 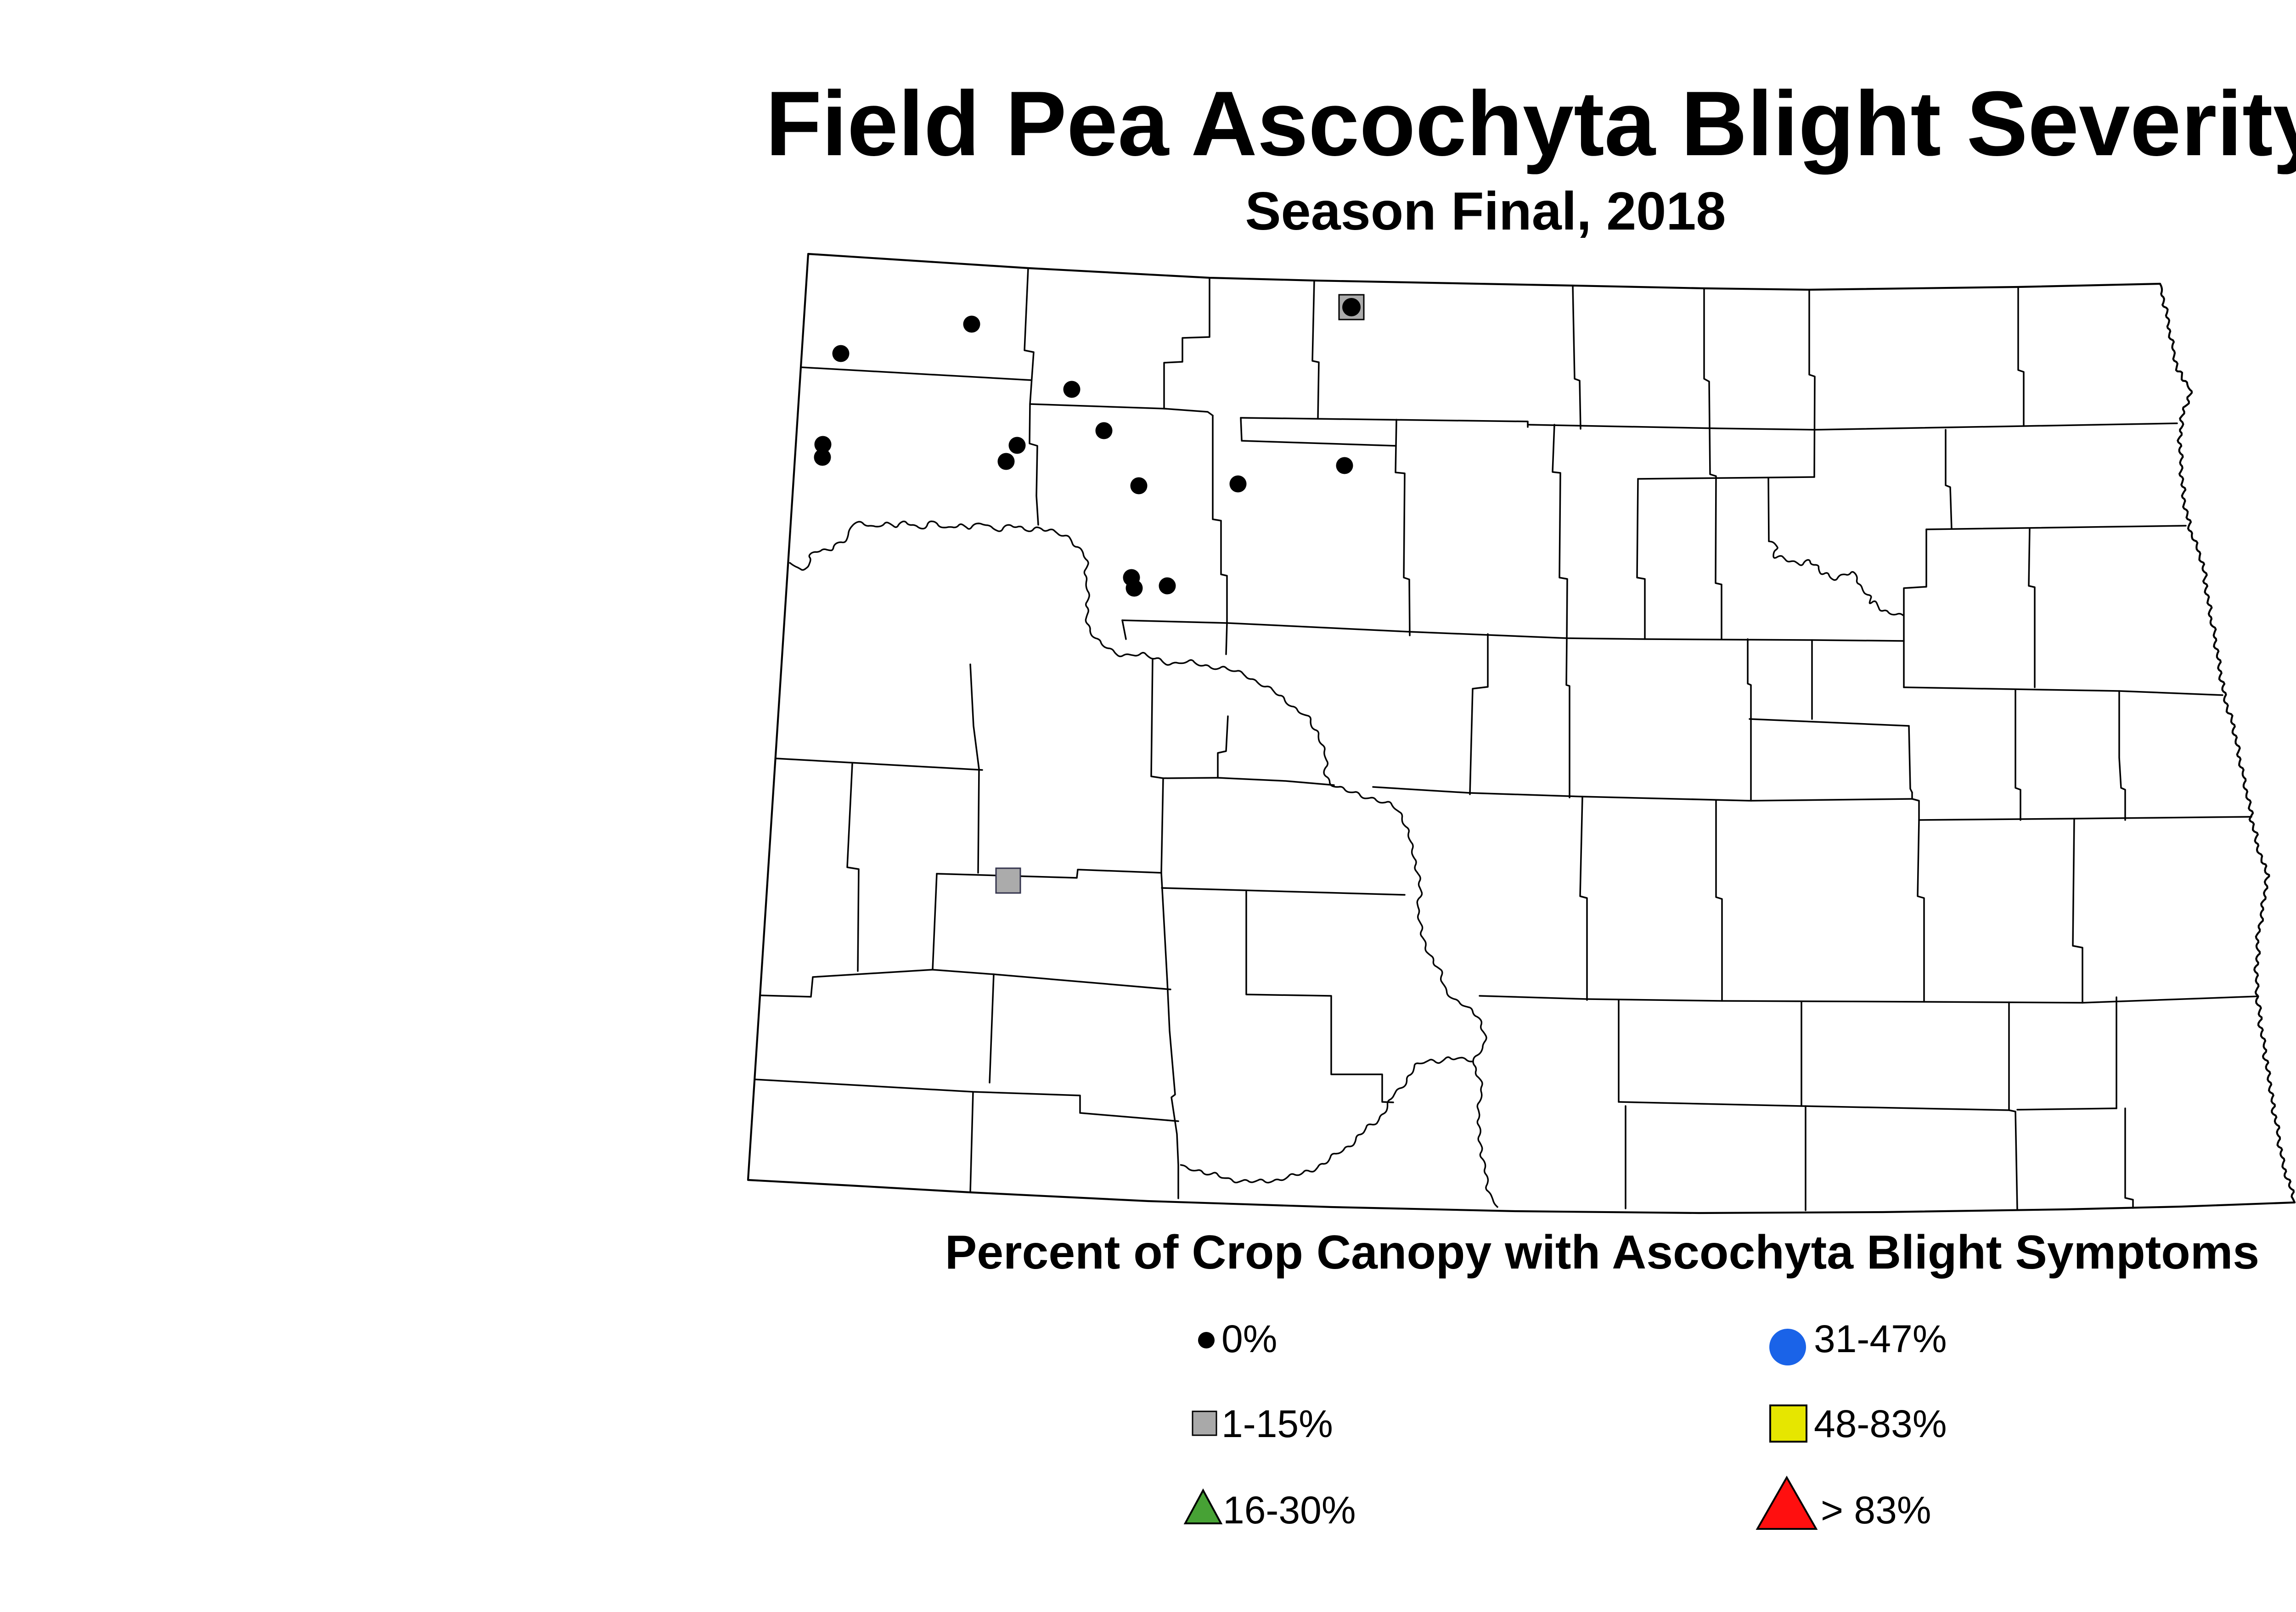 What do you see at coordinates (1249, 1338) in the screenshot?
I see `svg-text: 0%` at bounding box center [1249, 1338].